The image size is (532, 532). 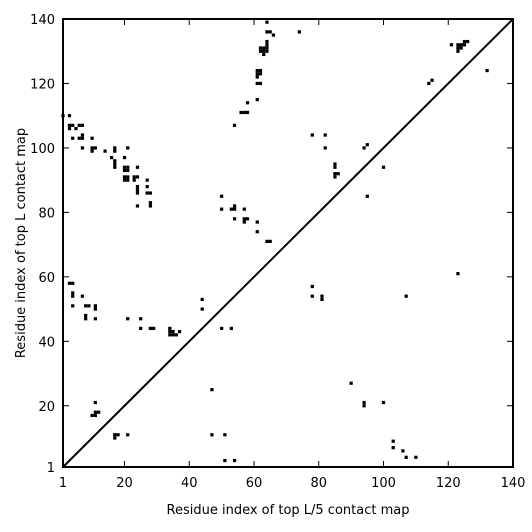 What do you see at coordinates (189, 483) in the screenshot?
I see `x-tick-label: 40` at bounding box center [189, 483].